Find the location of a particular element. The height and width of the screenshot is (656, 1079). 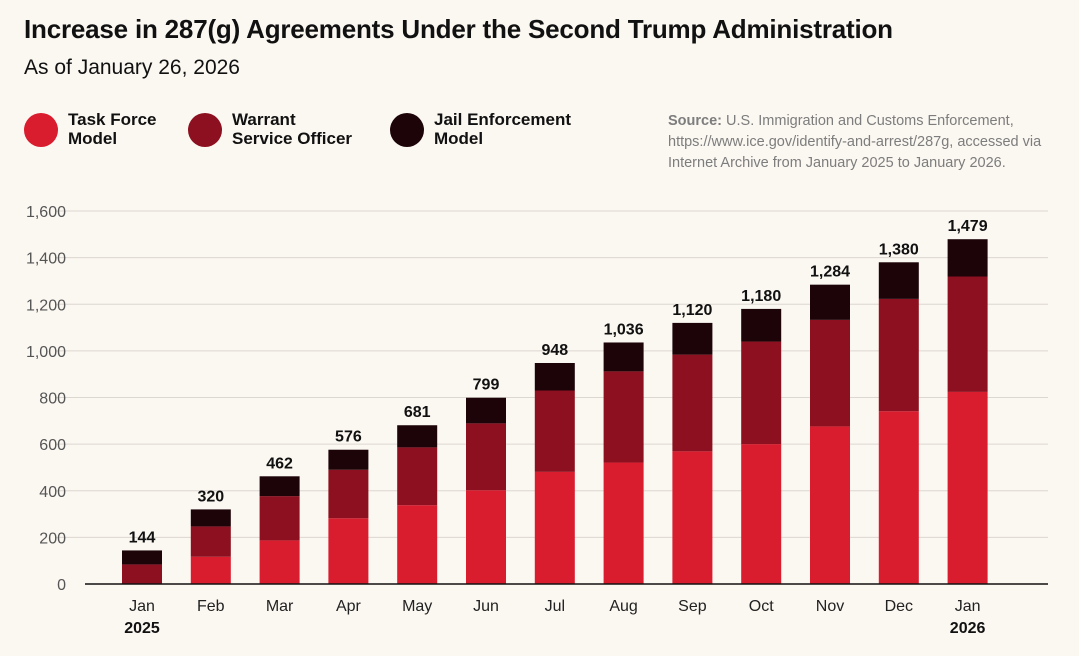

x-tick-label: Apr is located at coordinates (349, 606).